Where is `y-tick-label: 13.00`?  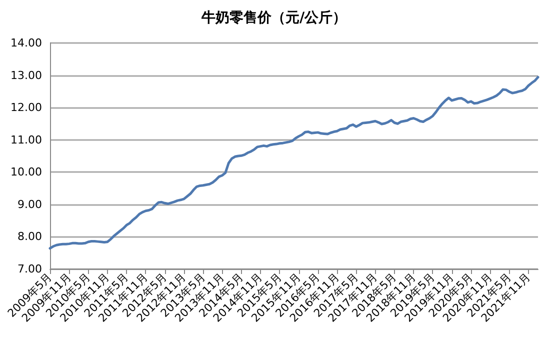
y-tick-label: 13.00 is located at coordinates (26, 75).